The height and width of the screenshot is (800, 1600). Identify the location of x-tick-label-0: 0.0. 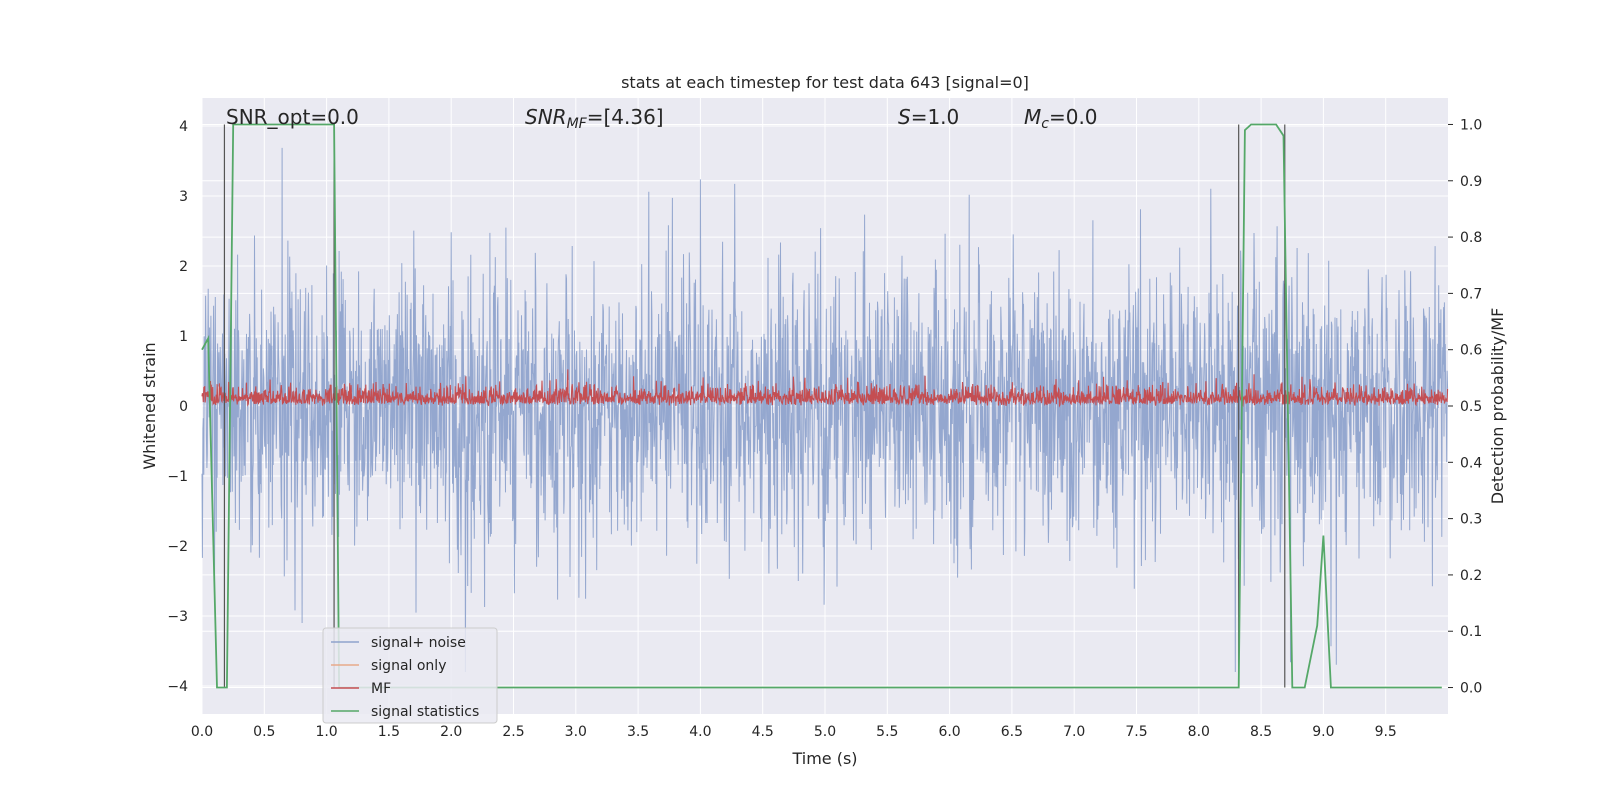
(202, 732).